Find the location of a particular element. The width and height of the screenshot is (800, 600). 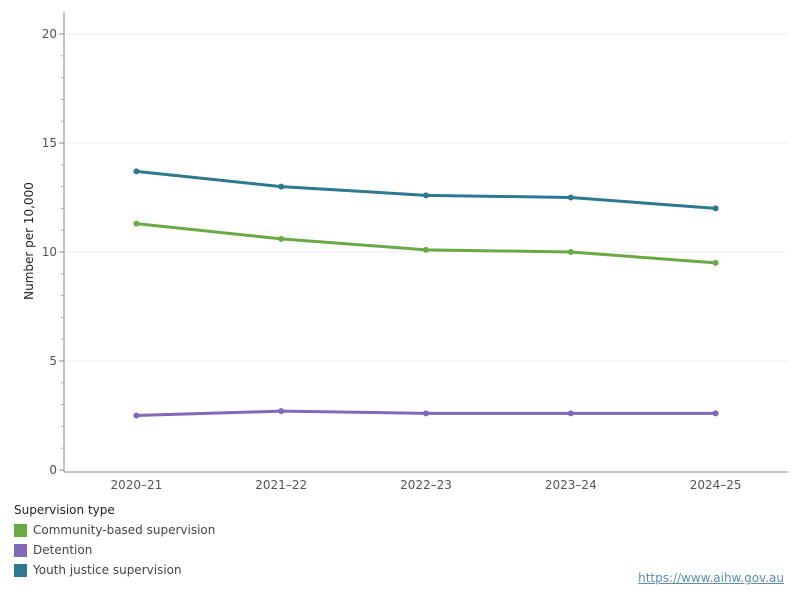

y-tick-label: 15 is located at coordinates (49, 143).